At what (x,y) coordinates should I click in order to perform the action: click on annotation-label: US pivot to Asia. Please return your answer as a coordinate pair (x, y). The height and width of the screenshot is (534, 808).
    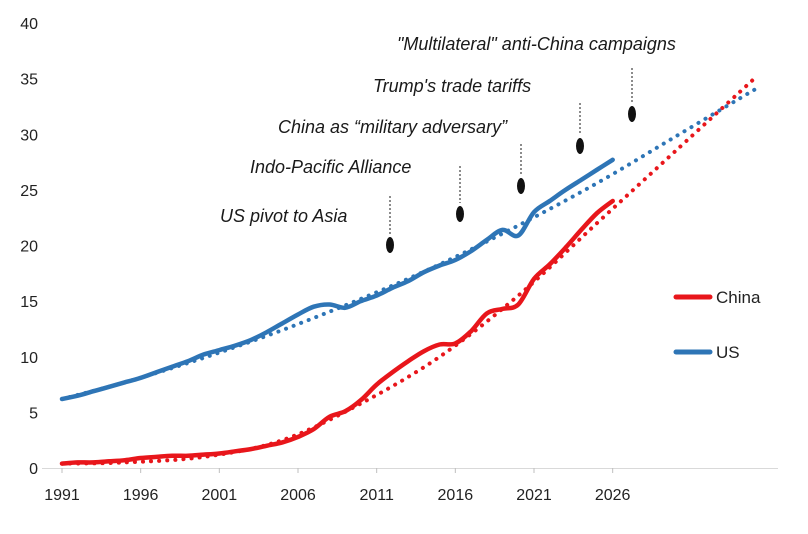
    Looking at the image, I should click on (283, 216).